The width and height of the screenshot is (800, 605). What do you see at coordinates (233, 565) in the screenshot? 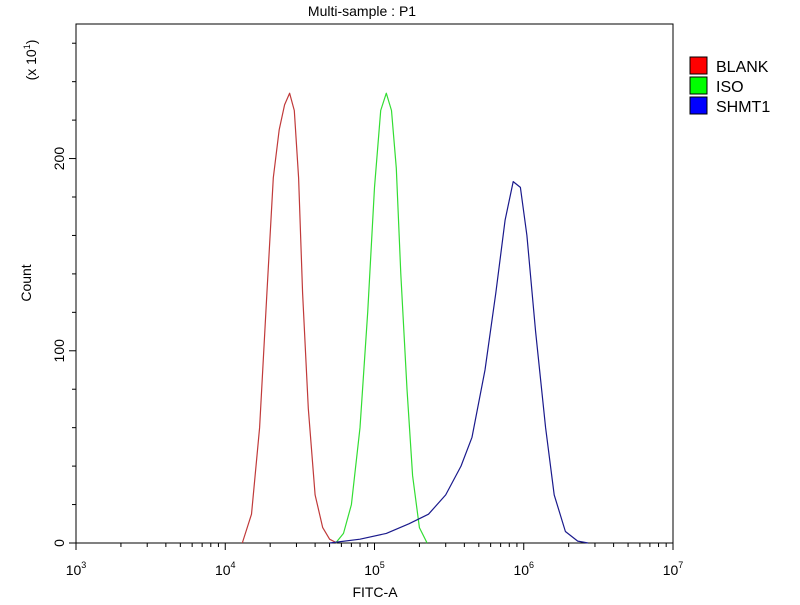
I see `x-tick-exponent: 4` at bounding box center [233, 565].